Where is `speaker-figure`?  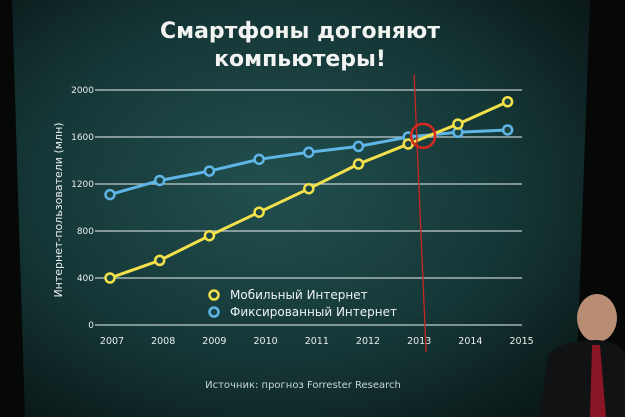 speaker-figure is located at coordinates (582, 355).